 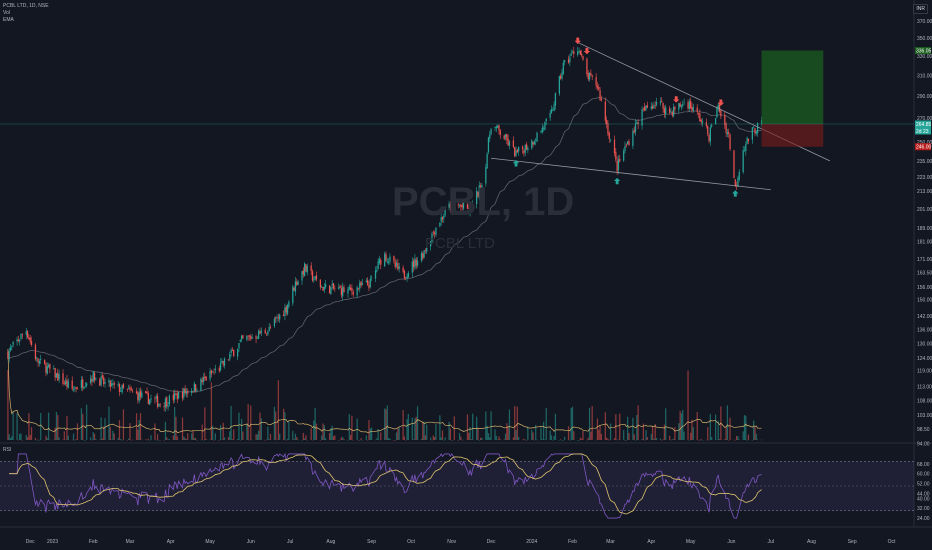 I want to click on last-price-badge: 264.85, so click(x=924, y=125).